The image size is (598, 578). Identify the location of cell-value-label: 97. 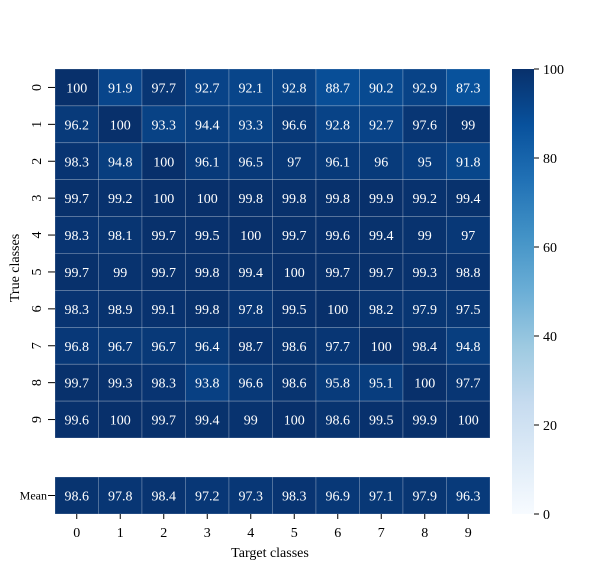
(294, 162).